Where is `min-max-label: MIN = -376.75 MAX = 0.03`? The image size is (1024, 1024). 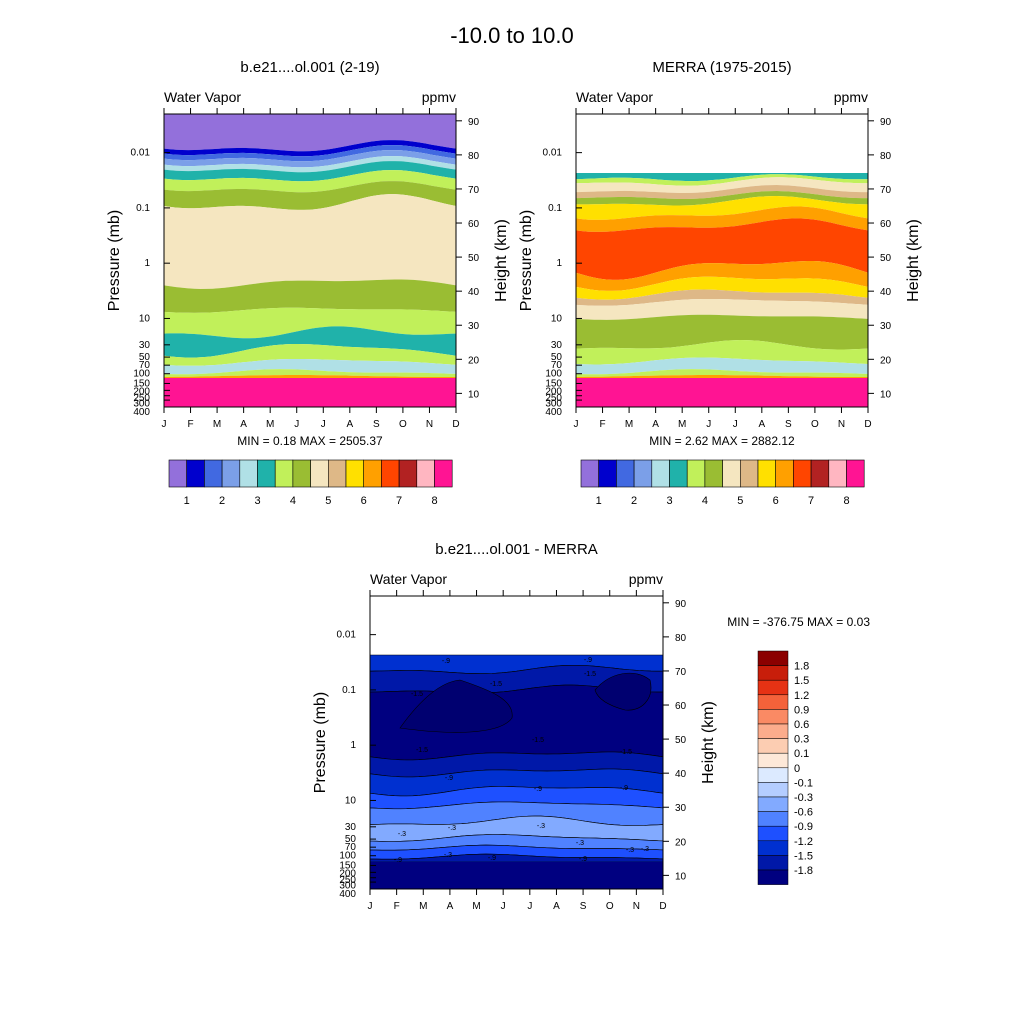 min-max-label: MIN = -376.75 MAX = 0.03 is located at coordinates (798, 622).